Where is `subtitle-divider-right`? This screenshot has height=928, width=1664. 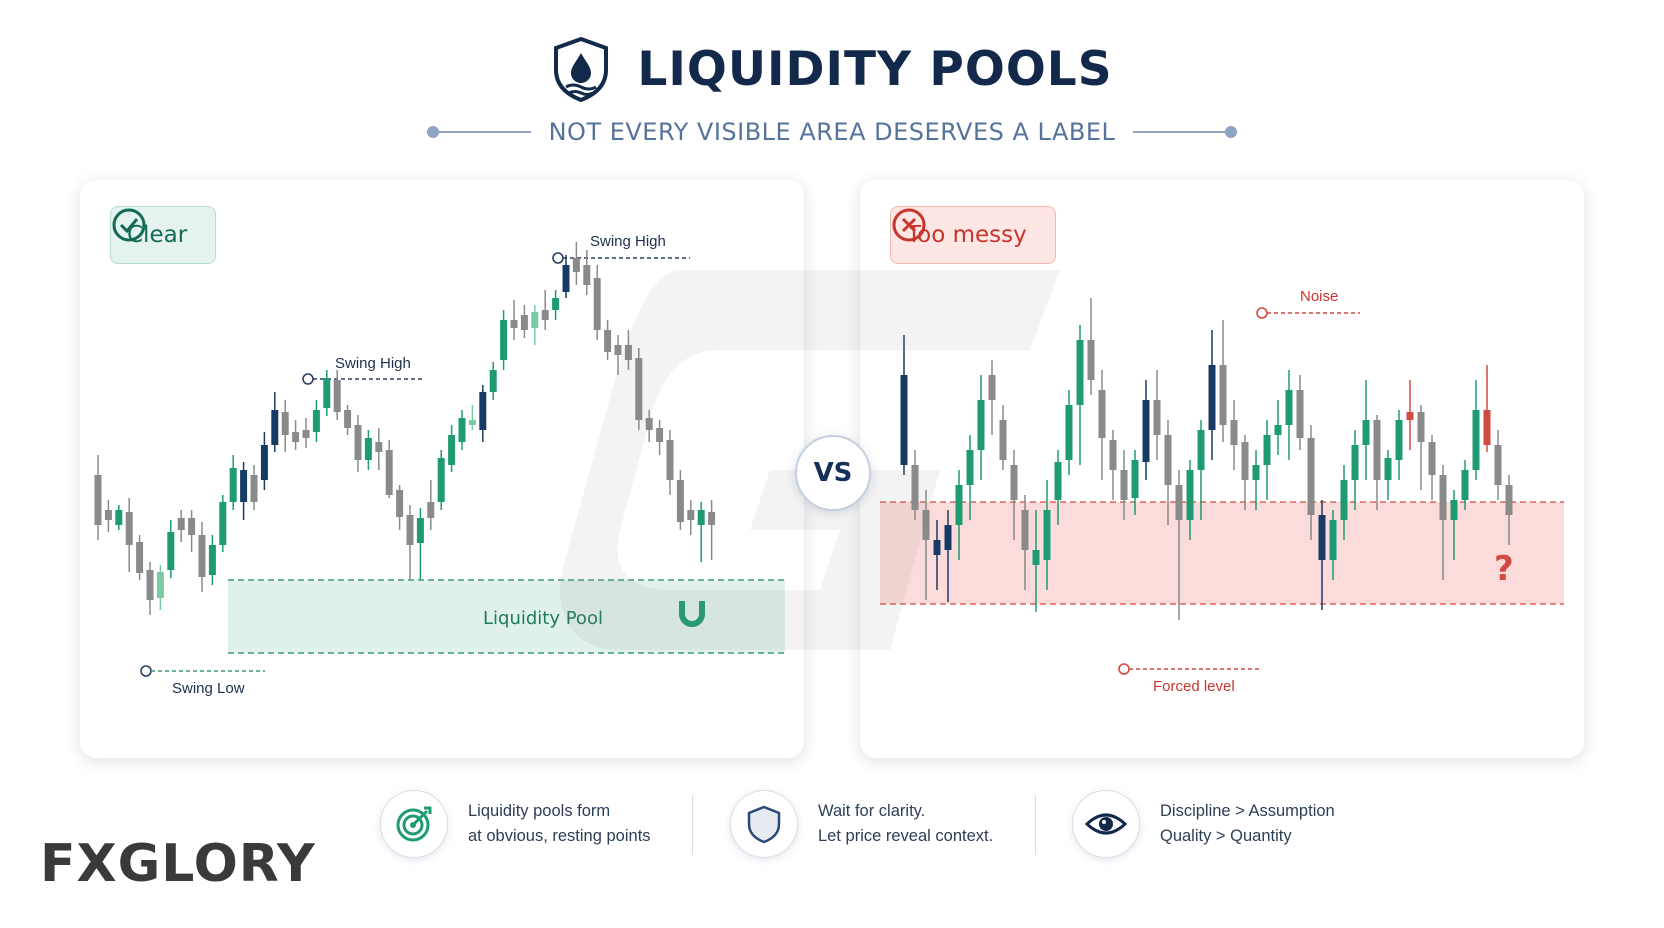
subtitle-divider-right is located at coordinates (1185, 132).